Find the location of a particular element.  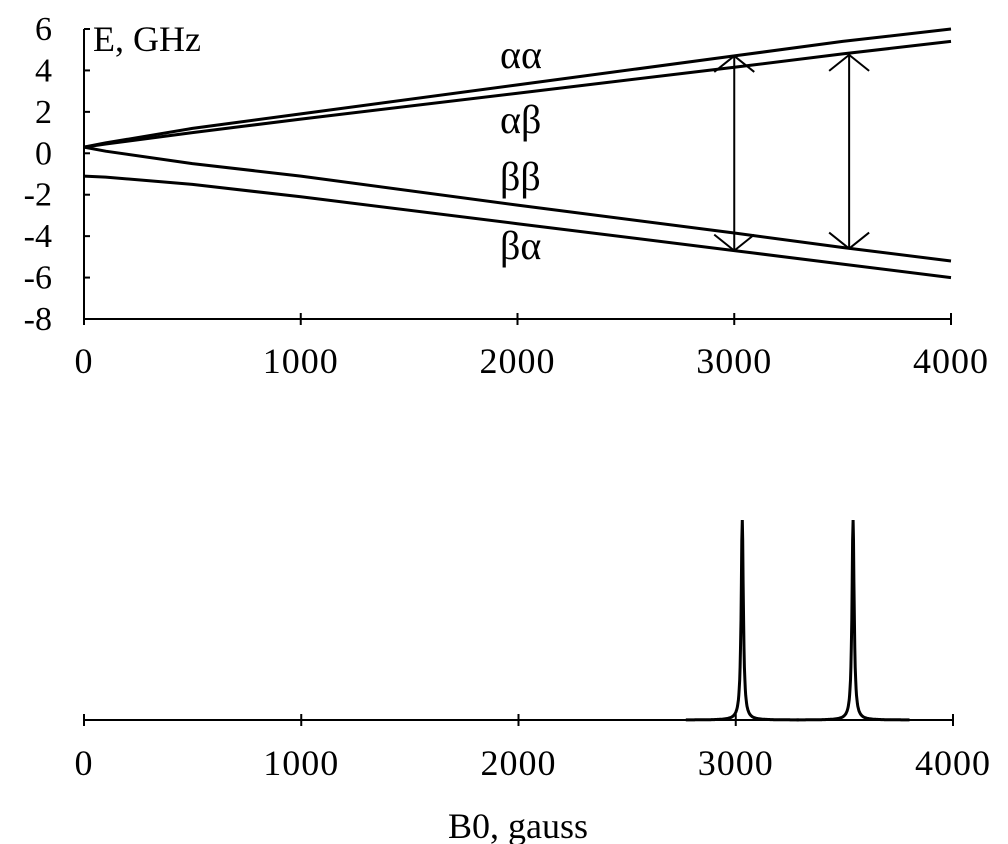

y-tick-label: -2 is located at coordinates (38, 195).